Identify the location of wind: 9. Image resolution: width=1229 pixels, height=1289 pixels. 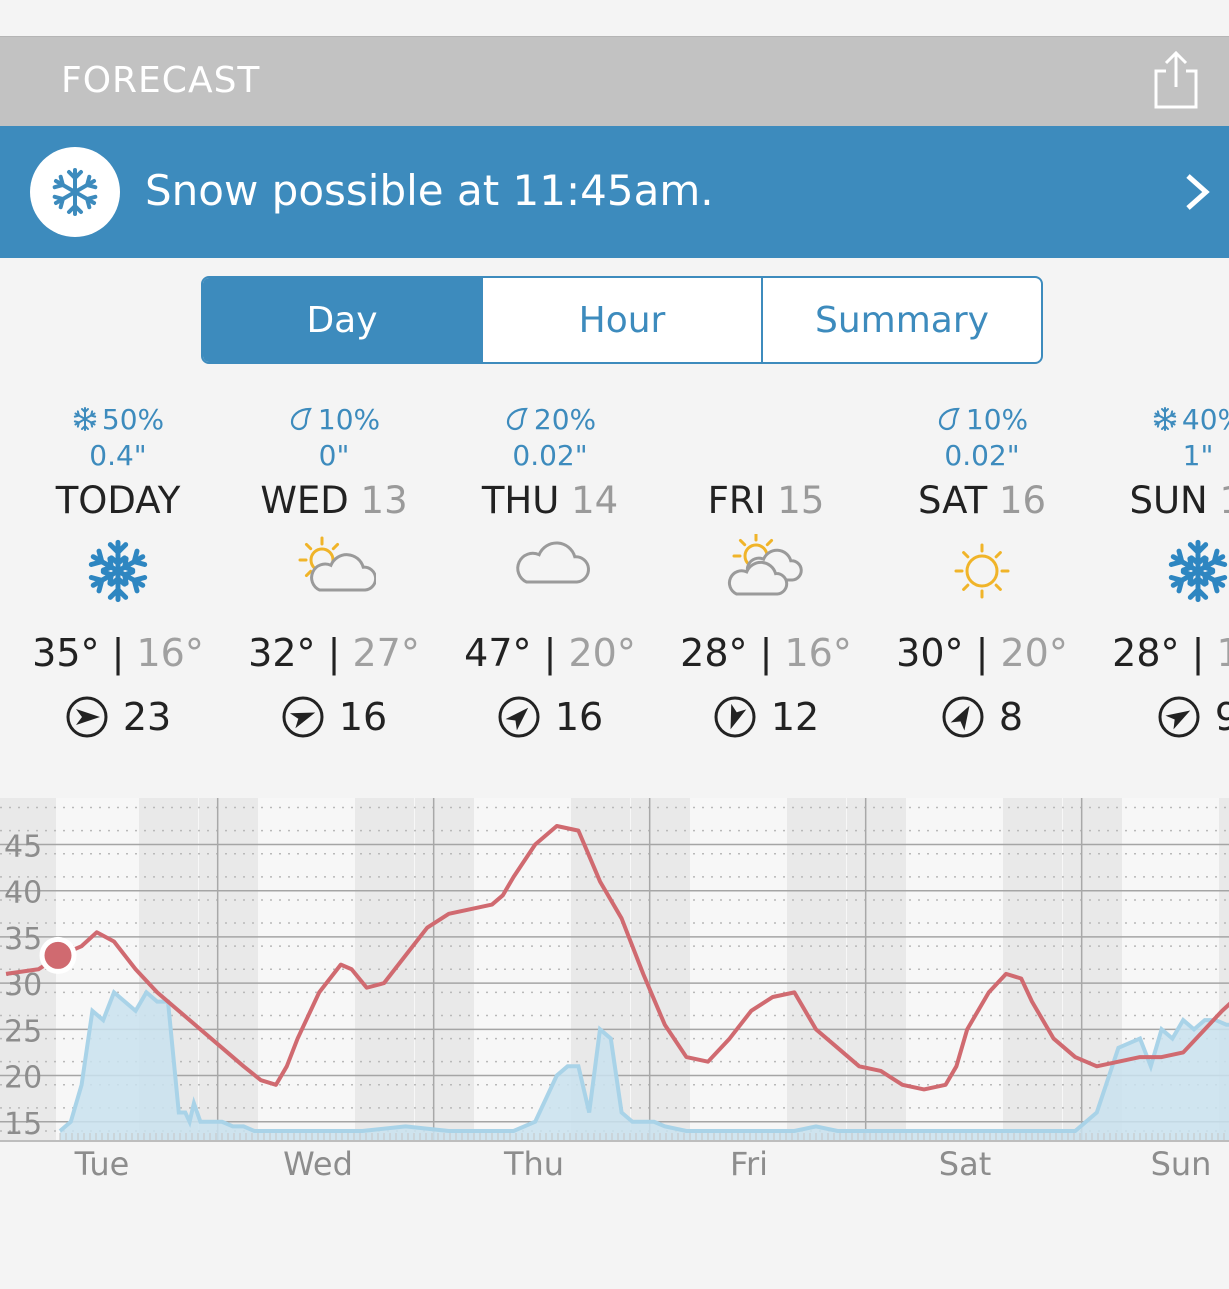
(1159, 717).